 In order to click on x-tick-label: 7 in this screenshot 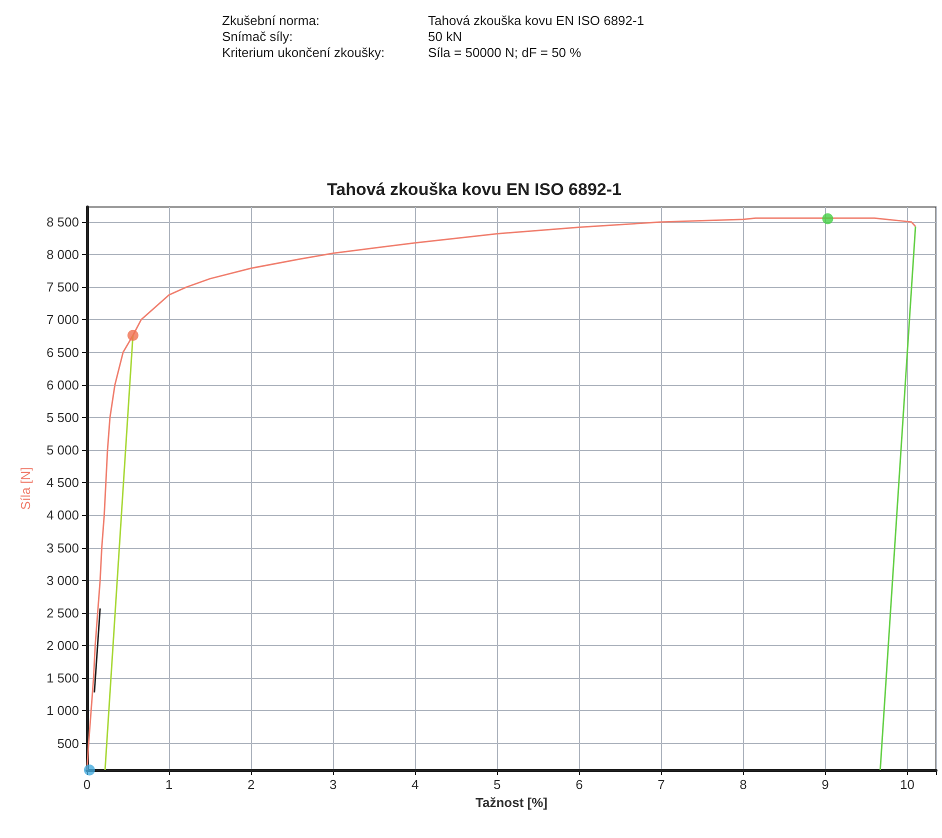, I will do `click(661, 784)`.